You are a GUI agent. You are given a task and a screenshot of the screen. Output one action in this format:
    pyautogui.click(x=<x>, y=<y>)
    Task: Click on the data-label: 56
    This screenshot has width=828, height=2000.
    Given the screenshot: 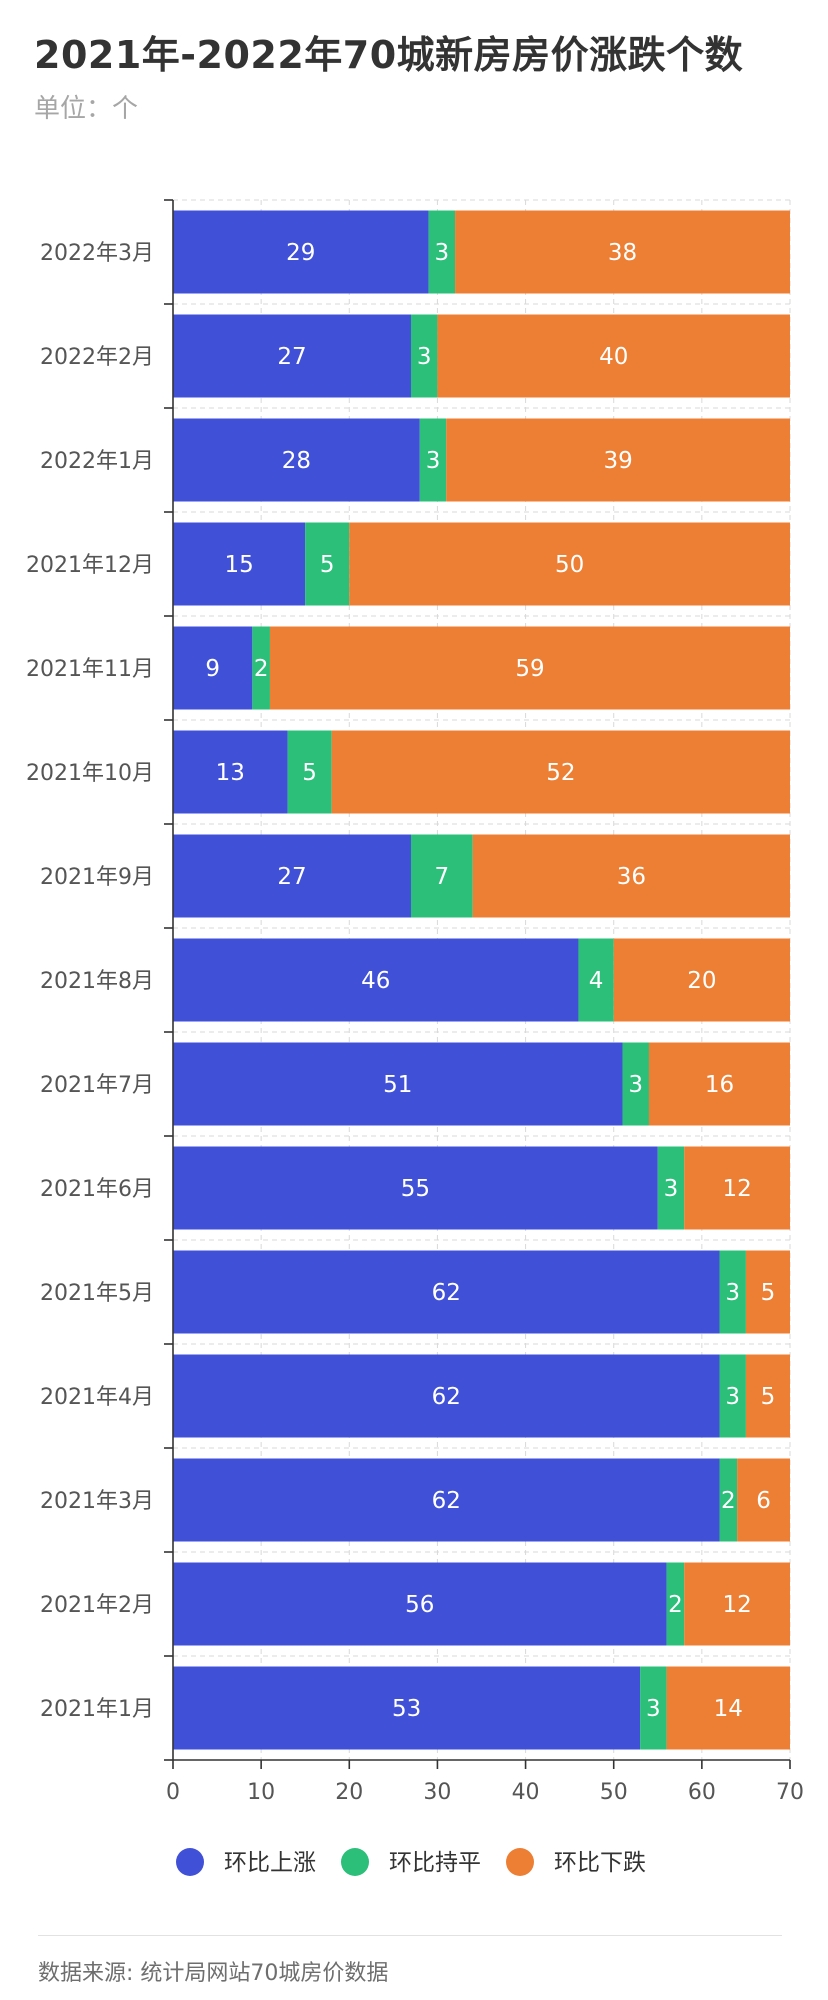 What is the action you would take?
    pyautogui.click(x=419, y=1605)
    